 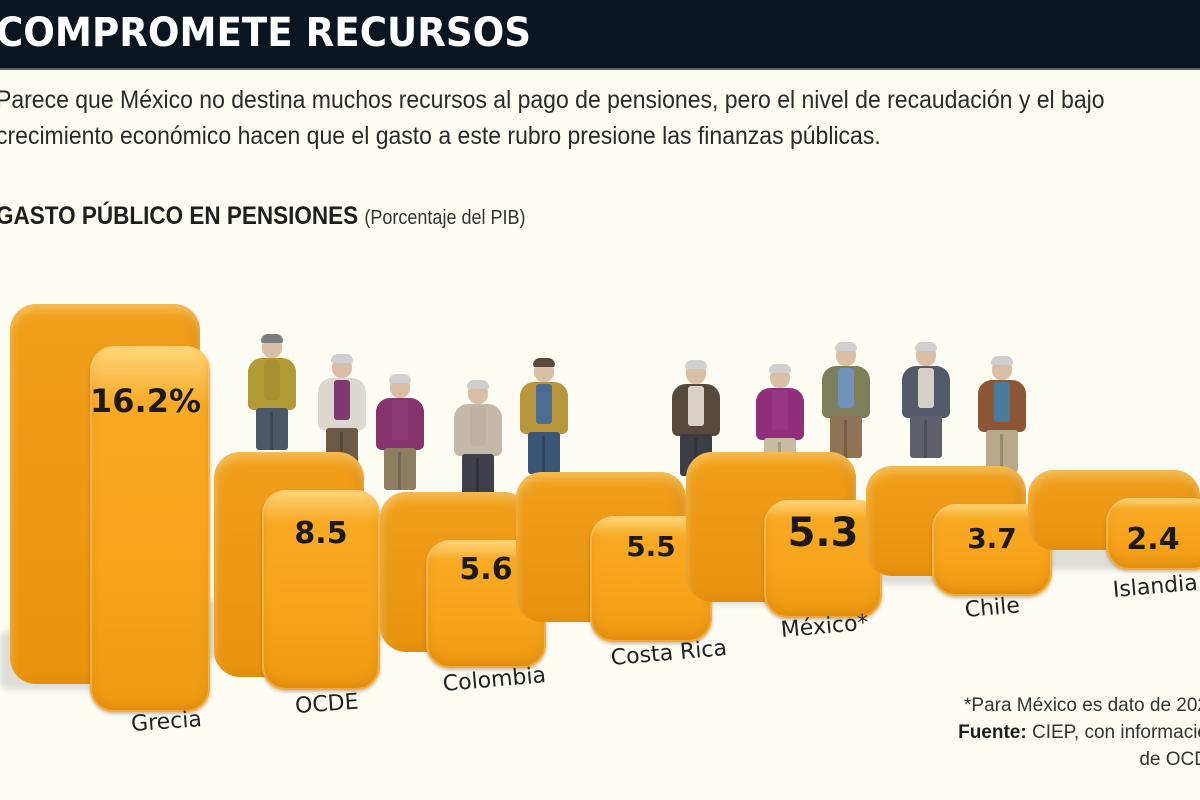 I want to click on headline: COMPROMETE RECURSOS, so click(x=266, y=33).